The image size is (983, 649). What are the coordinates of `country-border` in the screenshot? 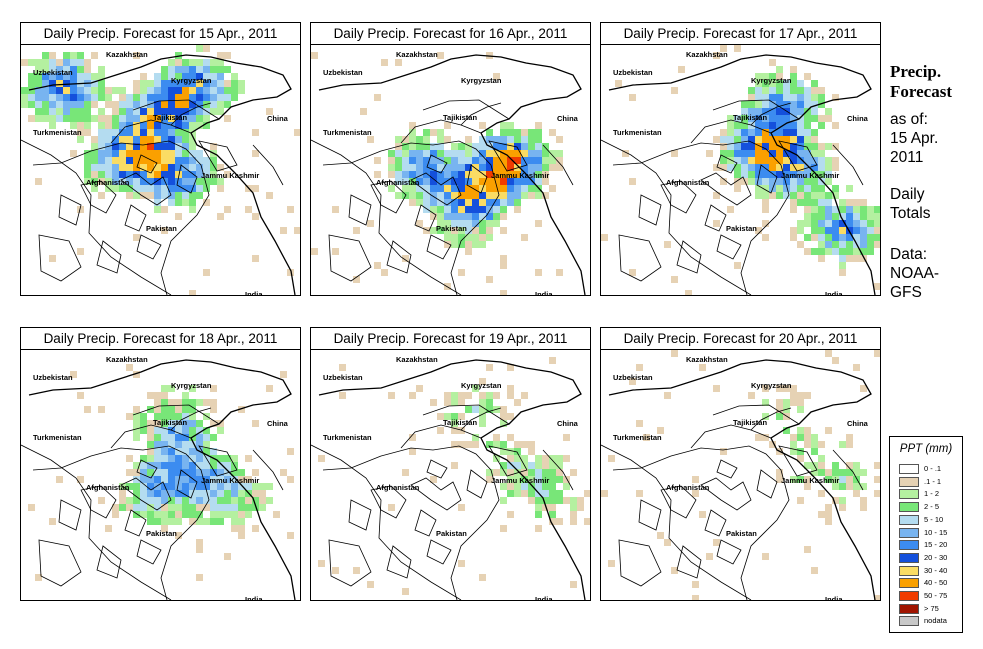 It's located at (452, 174).